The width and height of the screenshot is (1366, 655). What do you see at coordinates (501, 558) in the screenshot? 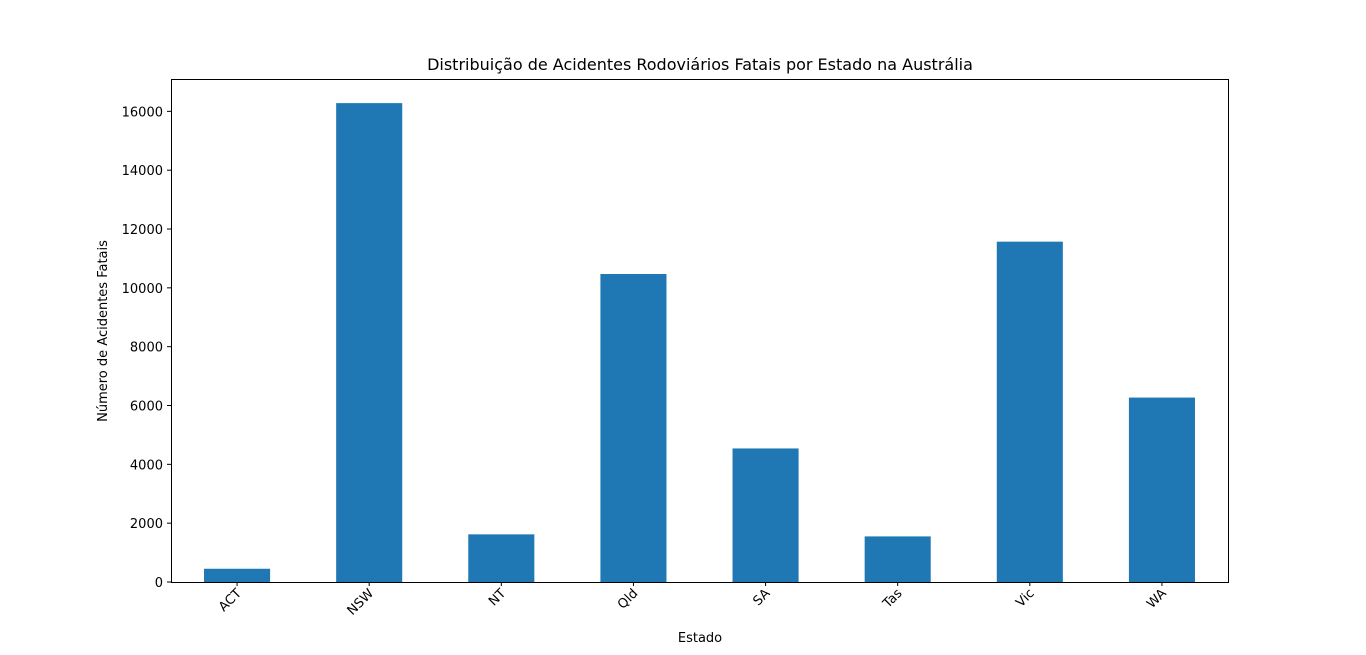
I see `bar-nt` at bounding box center [501, 558].